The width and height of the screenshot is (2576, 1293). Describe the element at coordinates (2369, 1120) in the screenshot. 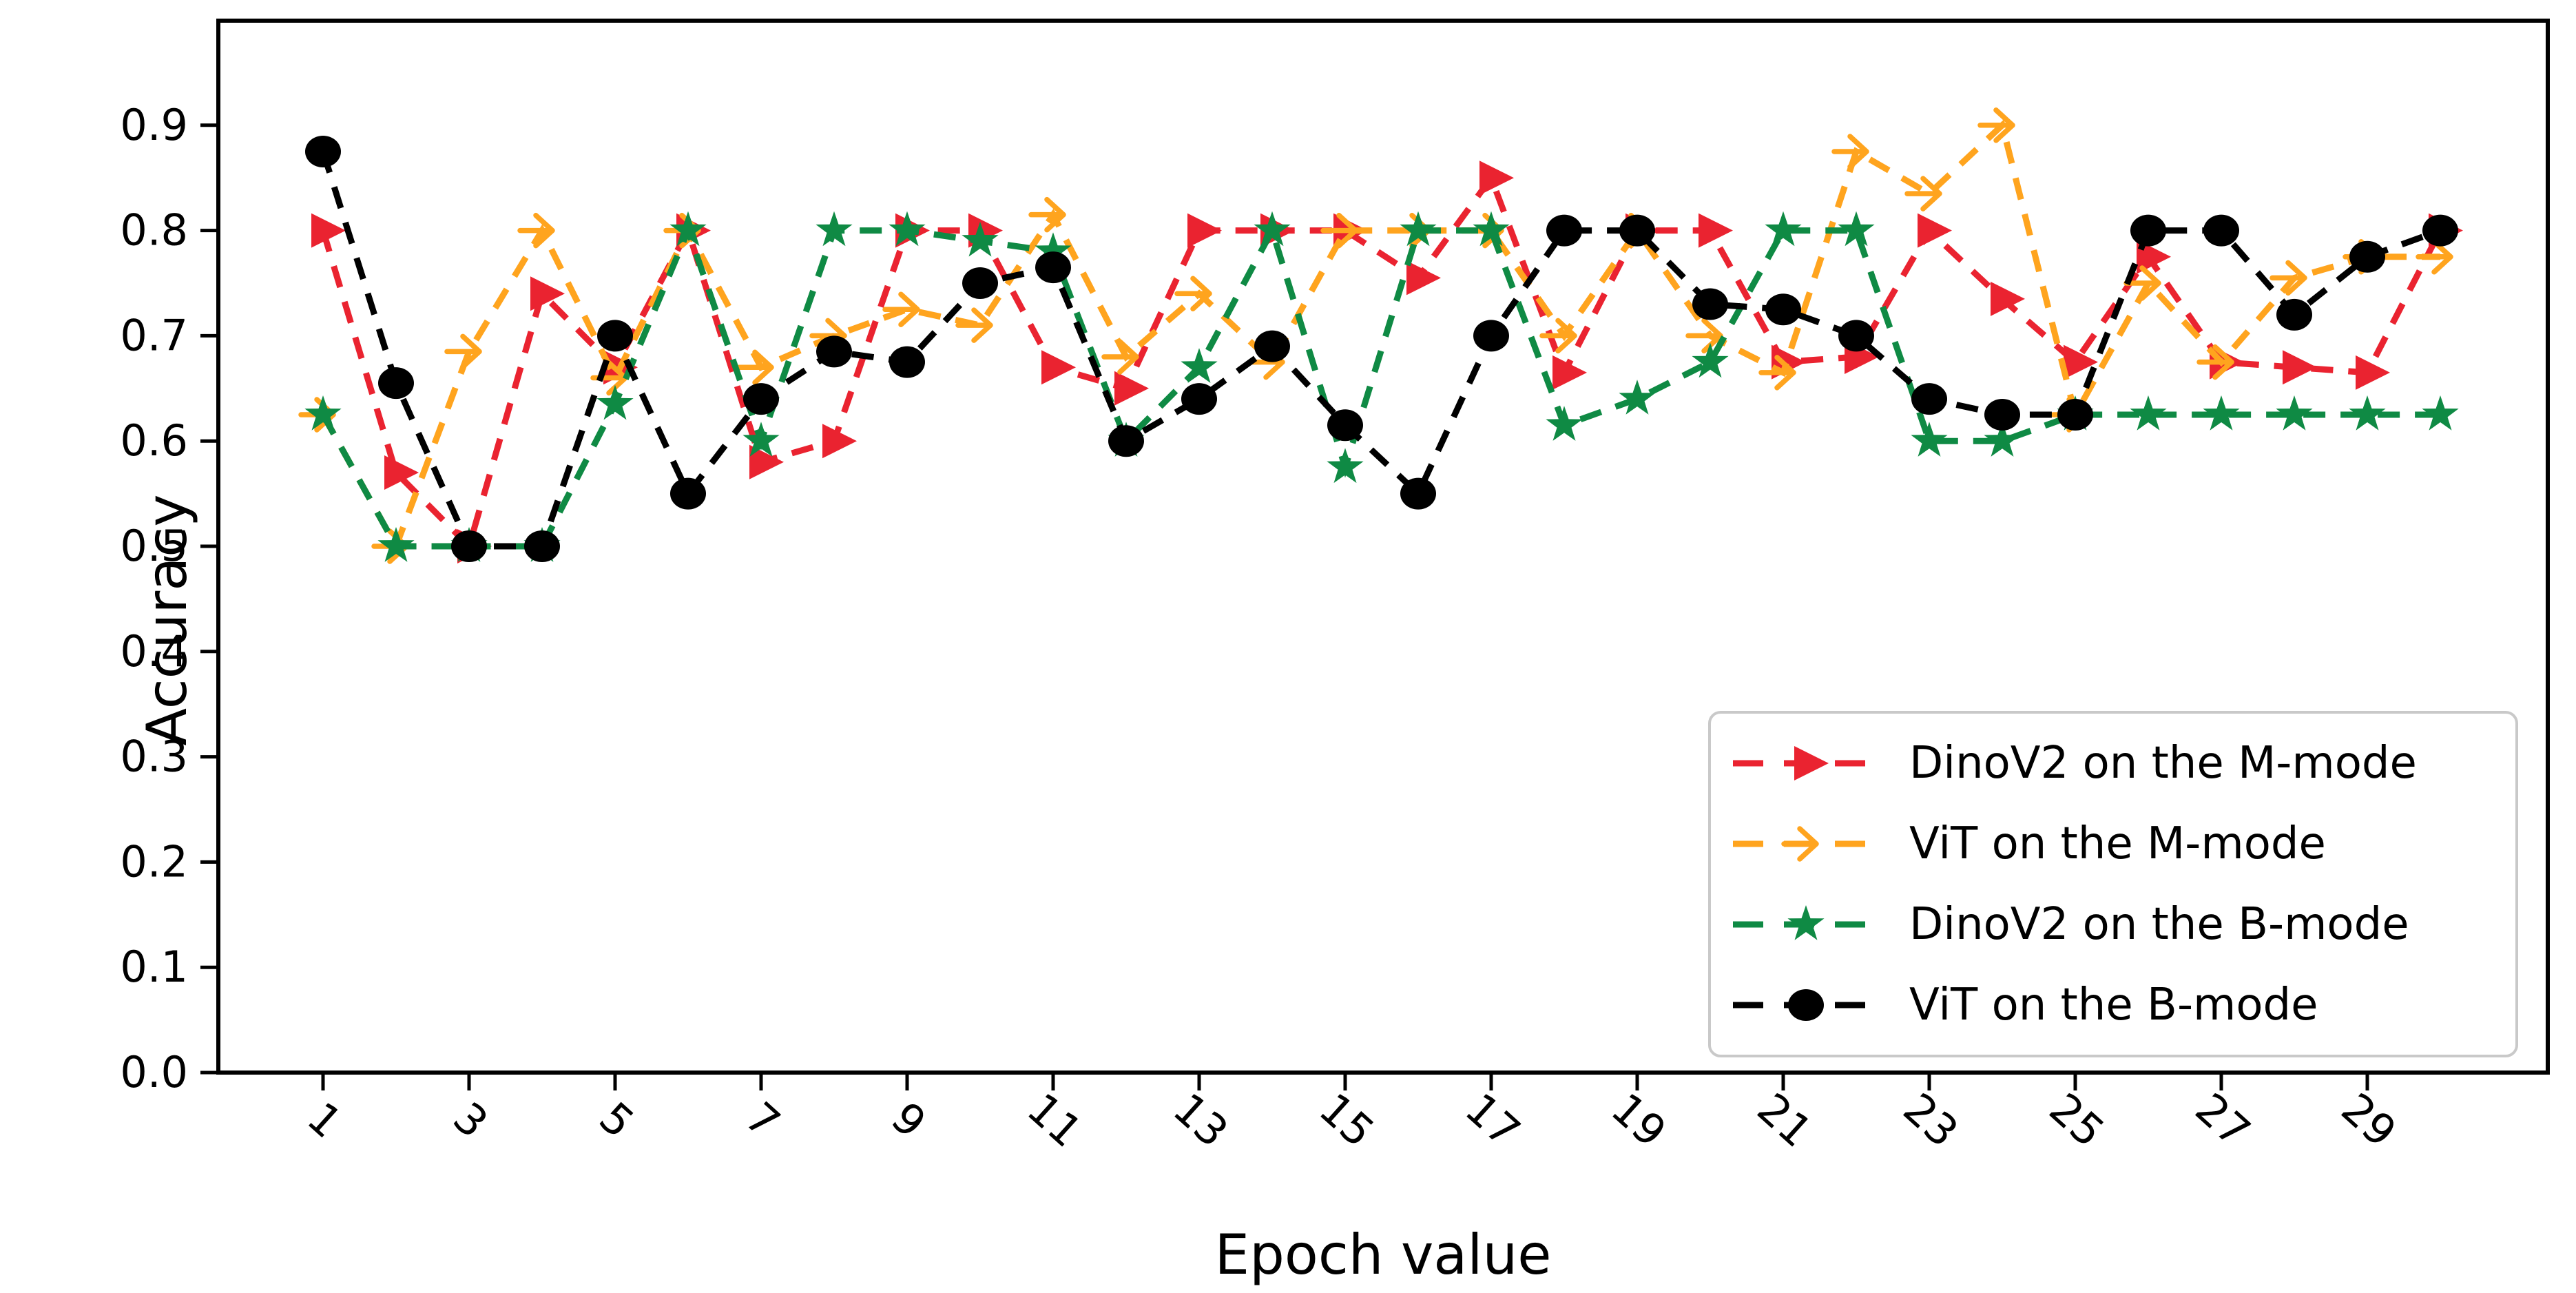

I see `x-tick-label: 29` at that location.